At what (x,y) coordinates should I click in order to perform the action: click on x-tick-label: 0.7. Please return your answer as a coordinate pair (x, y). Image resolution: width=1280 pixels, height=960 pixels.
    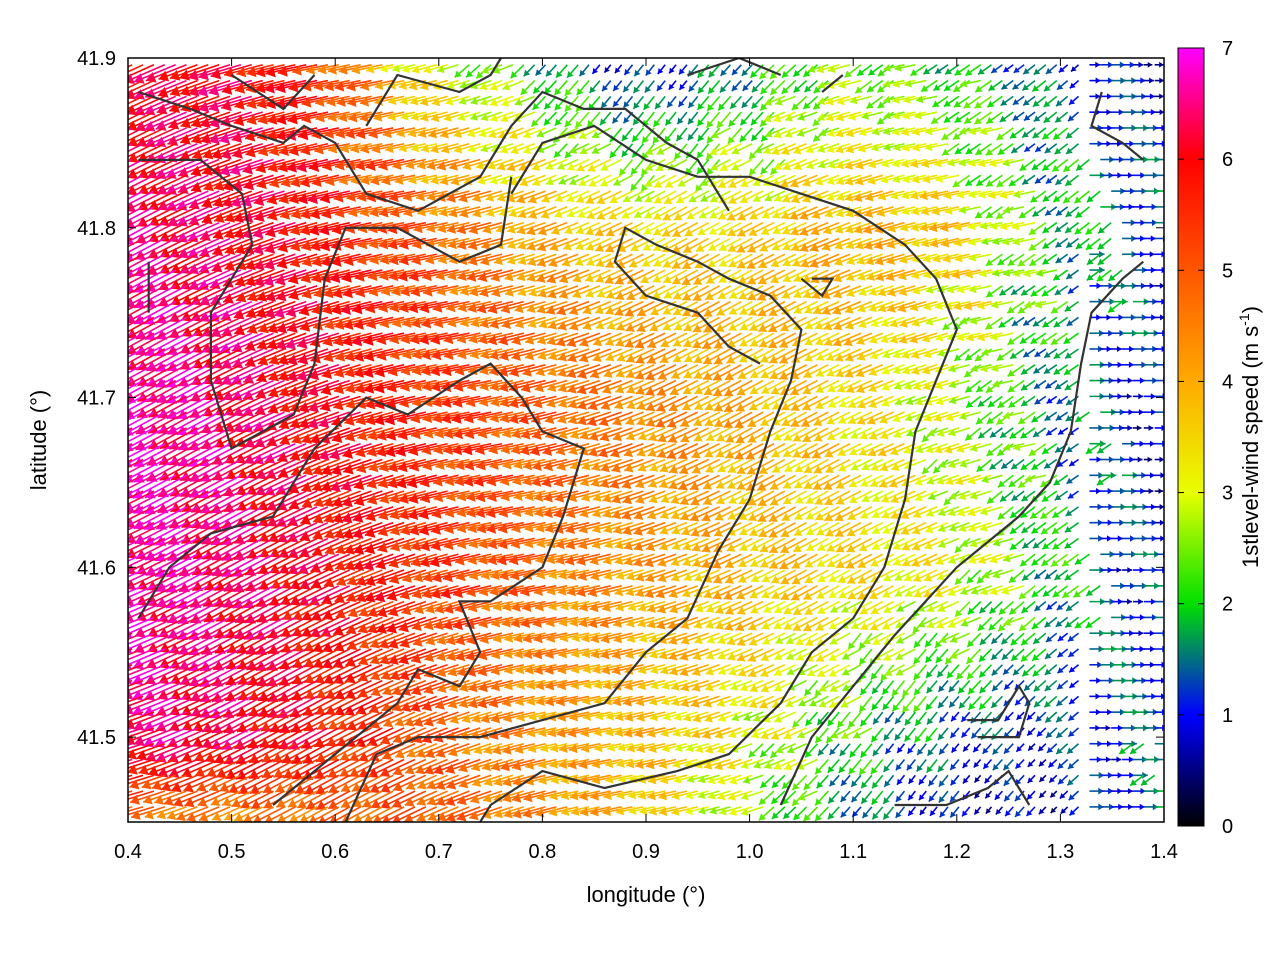
    Looking at the image, I should click on (439, 852).